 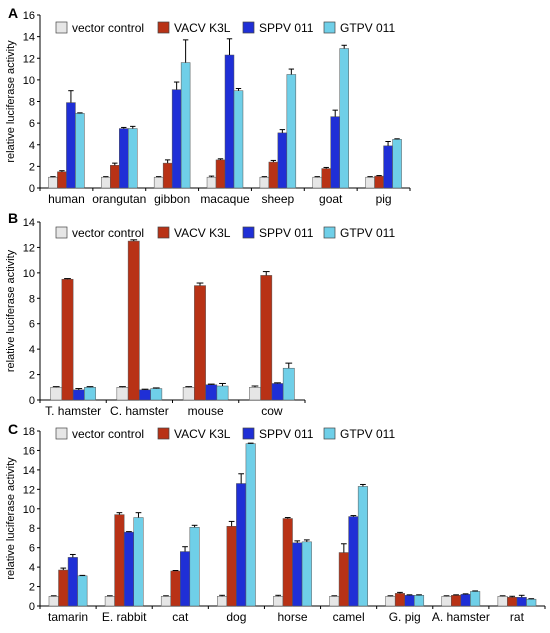 What do you see at coordinates (32, 568) in the screenshot?
I see `y-tick-label: 4` at bounding box center [32, 568].